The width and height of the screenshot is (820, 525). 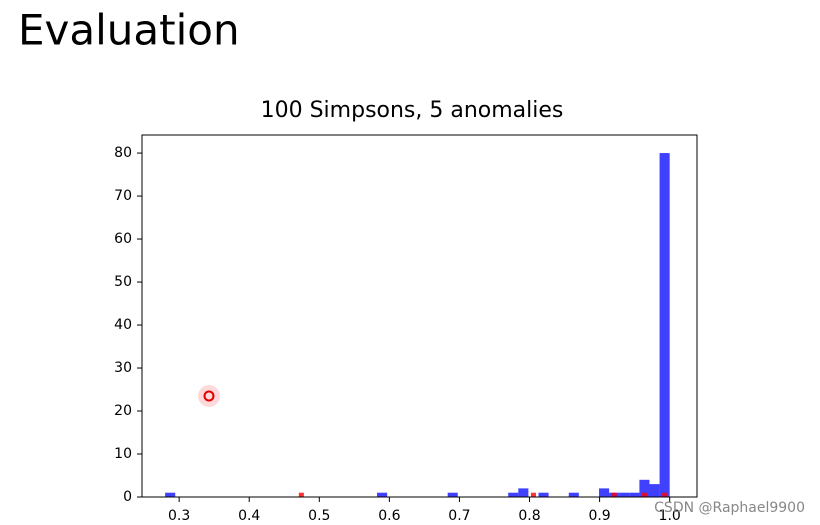 I want to click on chart-title: 100 Simpsons, 5 anomalies, so click(x=412, y=110).